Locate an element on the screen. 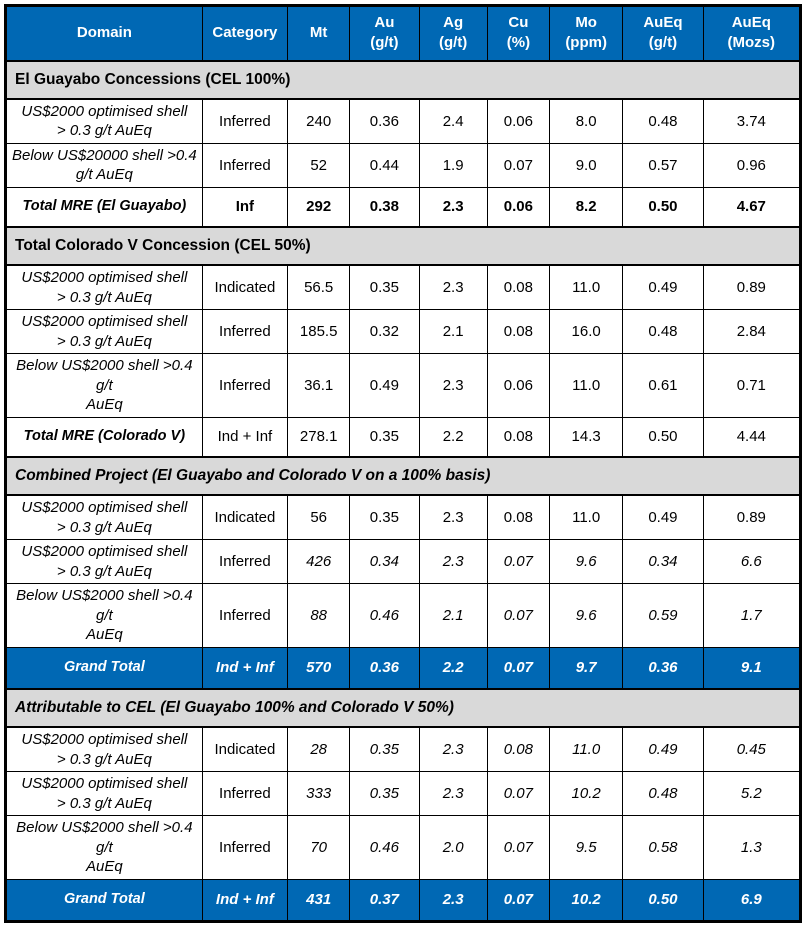 The height and width of the screenshot is (927, 806). value-cell: 1.7 is located at coordinates (752, 615).